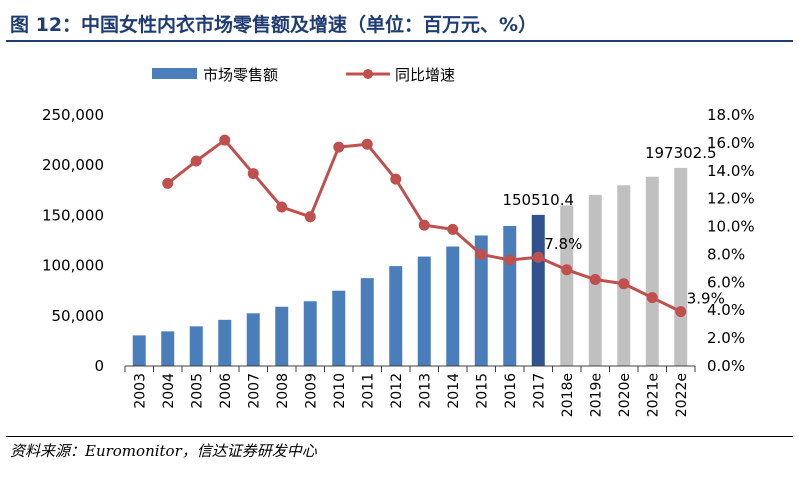  What do you see at coordinates (140, 391) in the screenshot?
I see `x-tick-label: 2003` at bounding box center [140, 391].